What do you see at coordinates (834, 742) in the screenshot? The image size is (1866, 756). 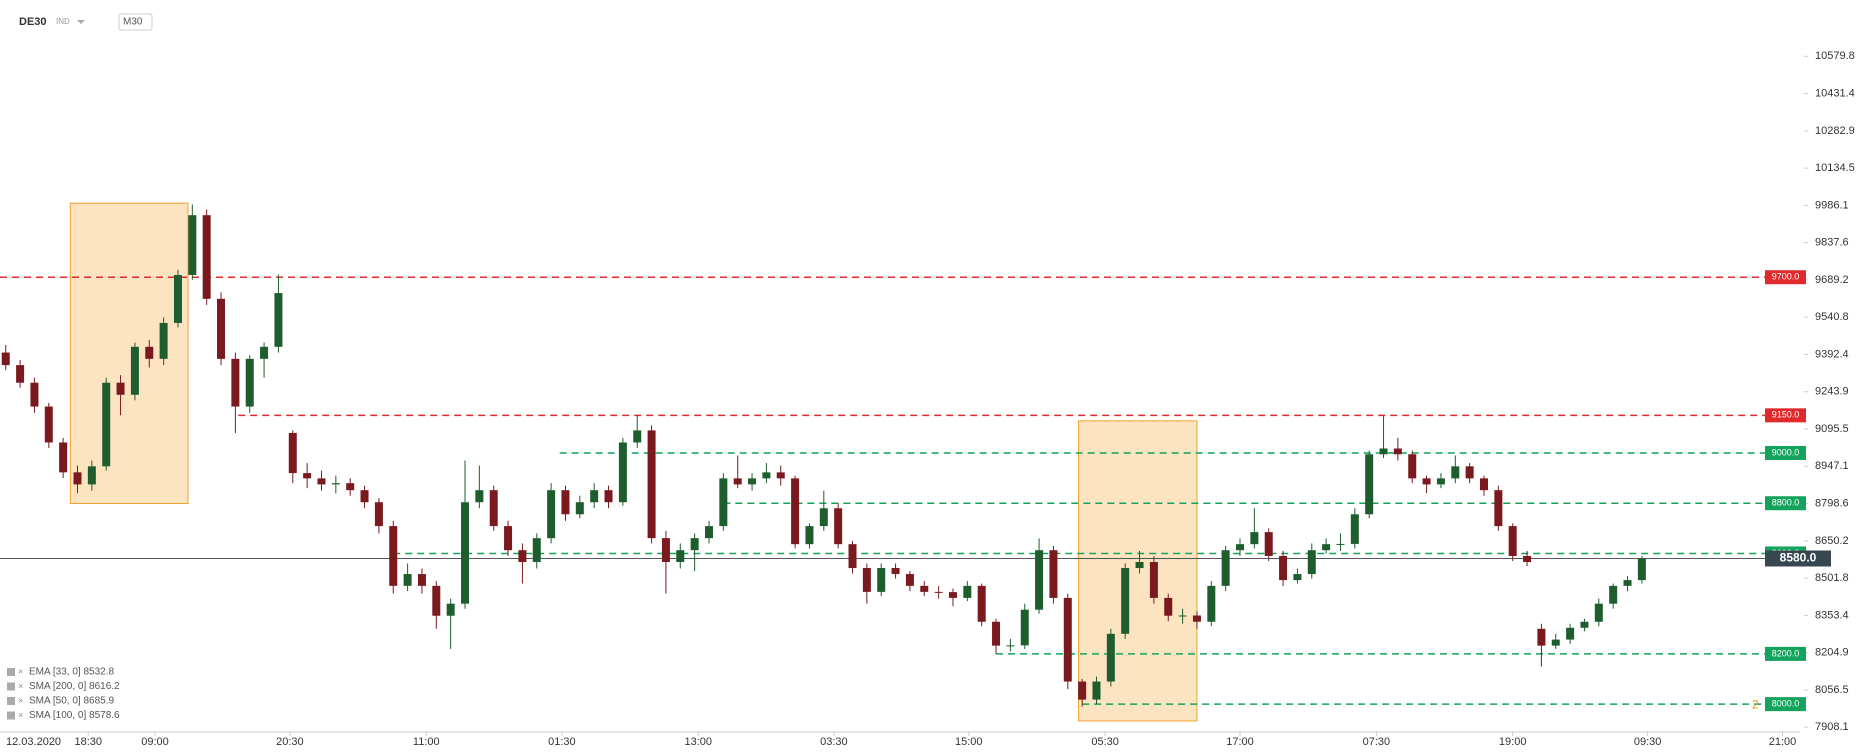 I see `x-tick-label: 03:30` at bounding box center [834, 742].